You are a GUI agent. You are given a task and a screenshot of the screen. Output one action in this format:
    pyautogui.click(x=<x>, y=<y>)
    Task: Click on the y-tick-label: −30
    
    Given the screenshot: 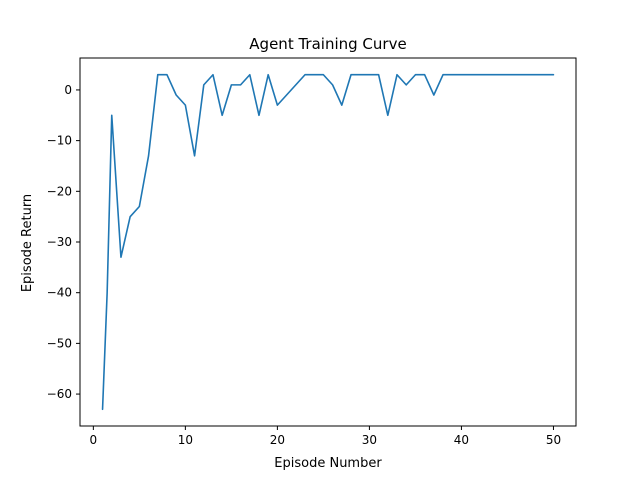 What is the action you would take?
    pyautogui.click(x=59, y=242)
    